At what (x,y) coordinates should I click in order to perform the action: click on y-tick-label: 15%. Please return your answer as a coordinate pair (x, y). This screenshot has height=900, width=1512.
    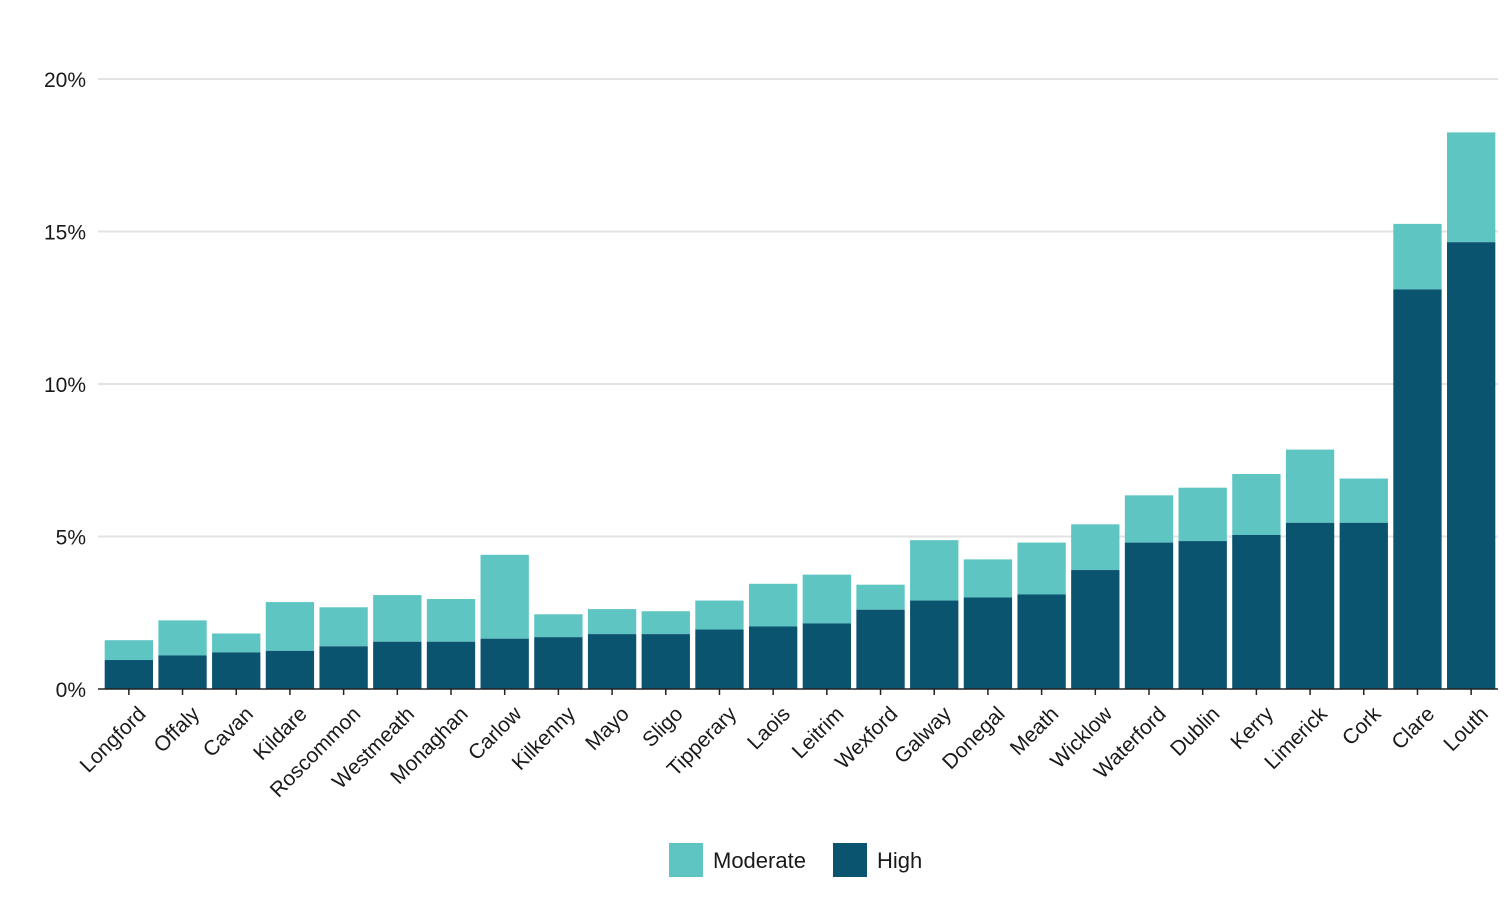
    Looking at the image, I should click on (65, 233).